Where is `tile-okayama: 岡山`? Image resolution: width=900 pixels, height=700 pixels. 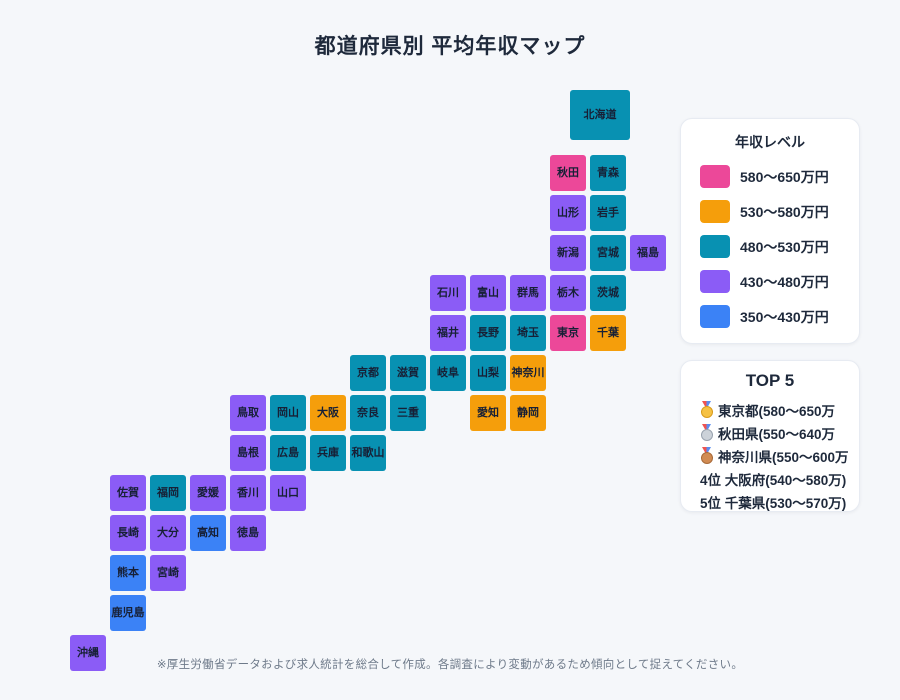 tile-okayama: 岡山 is located at coordinates (288, 413).